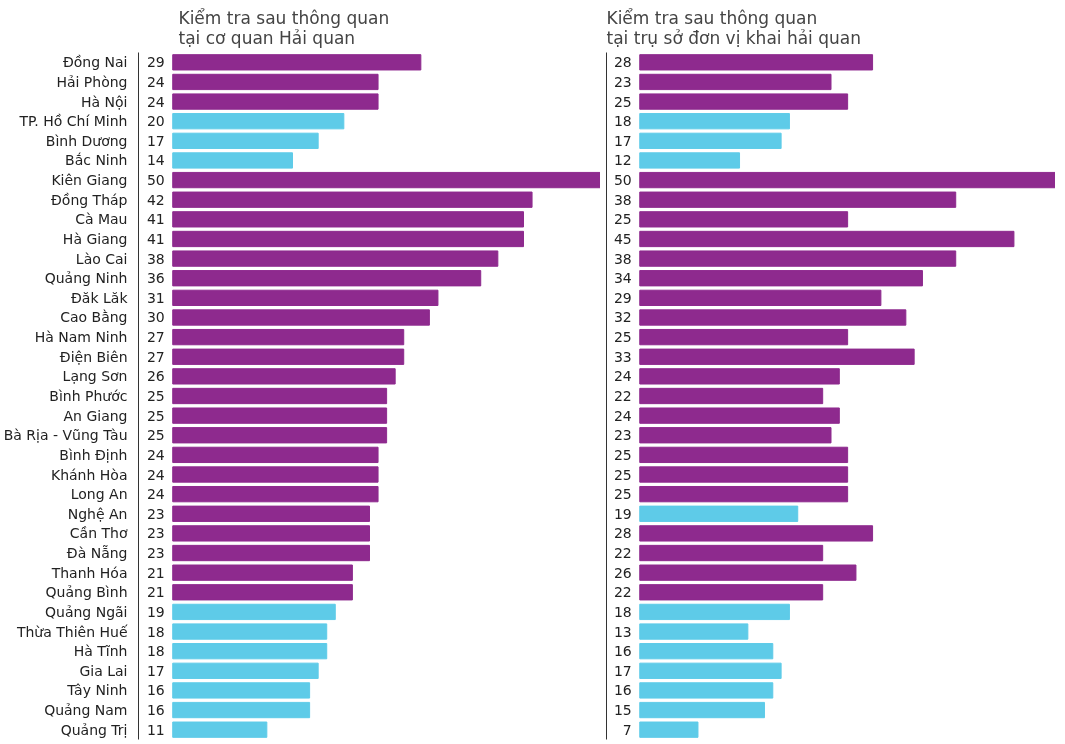 The width and height of the screenshot is (1065, 744). What do you see at coordinates (627, 729) in the screenshot?
I see `data-label: 7` at bounding box center [627, 729].